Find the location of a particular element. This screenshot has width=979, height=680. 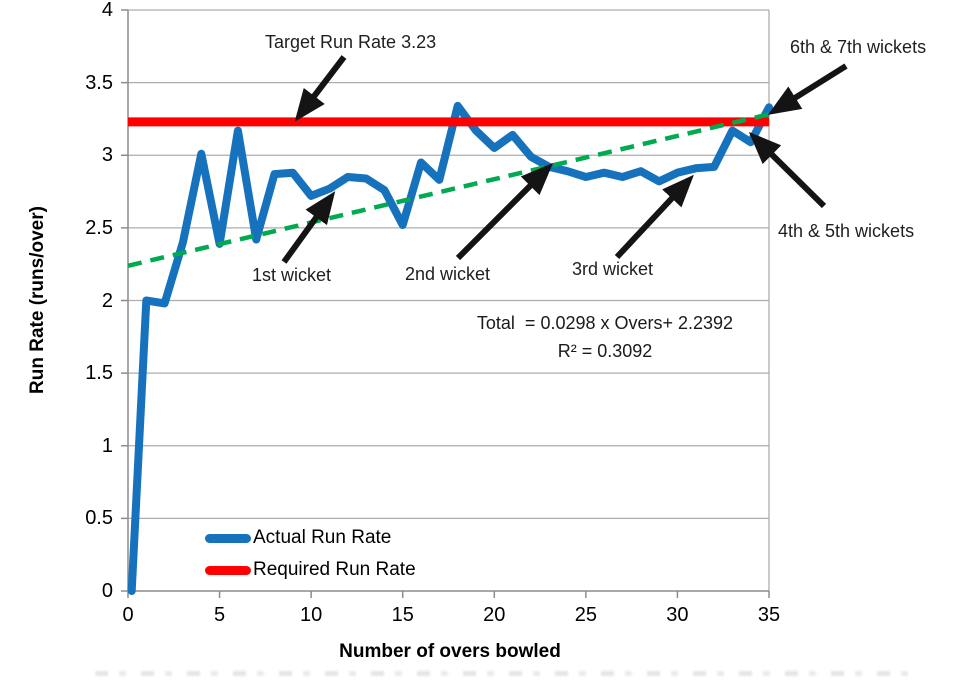

annotation-label: 6th & 7th wickets is located at coordinates (858, 47).